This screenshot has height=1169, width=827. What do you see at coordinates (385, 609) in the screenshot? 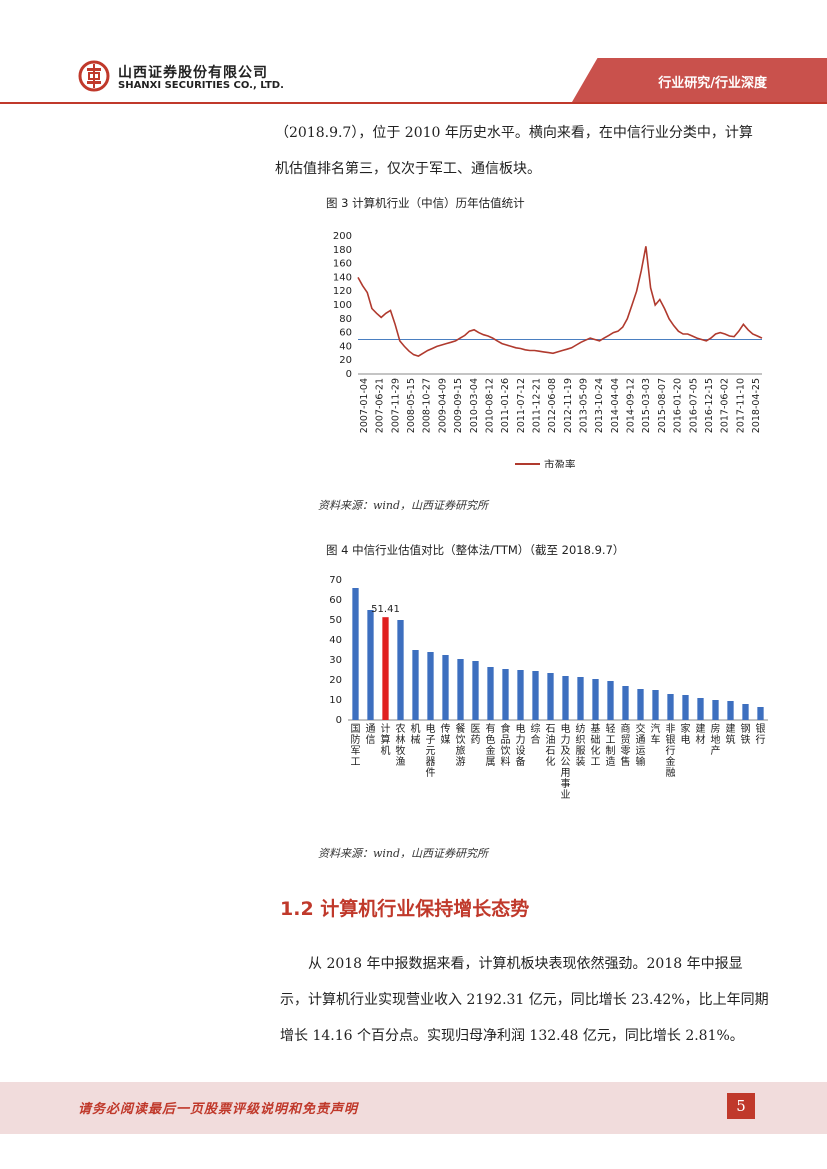
I see `data-label-computer: 51.41` at bounding box center [385, 609].